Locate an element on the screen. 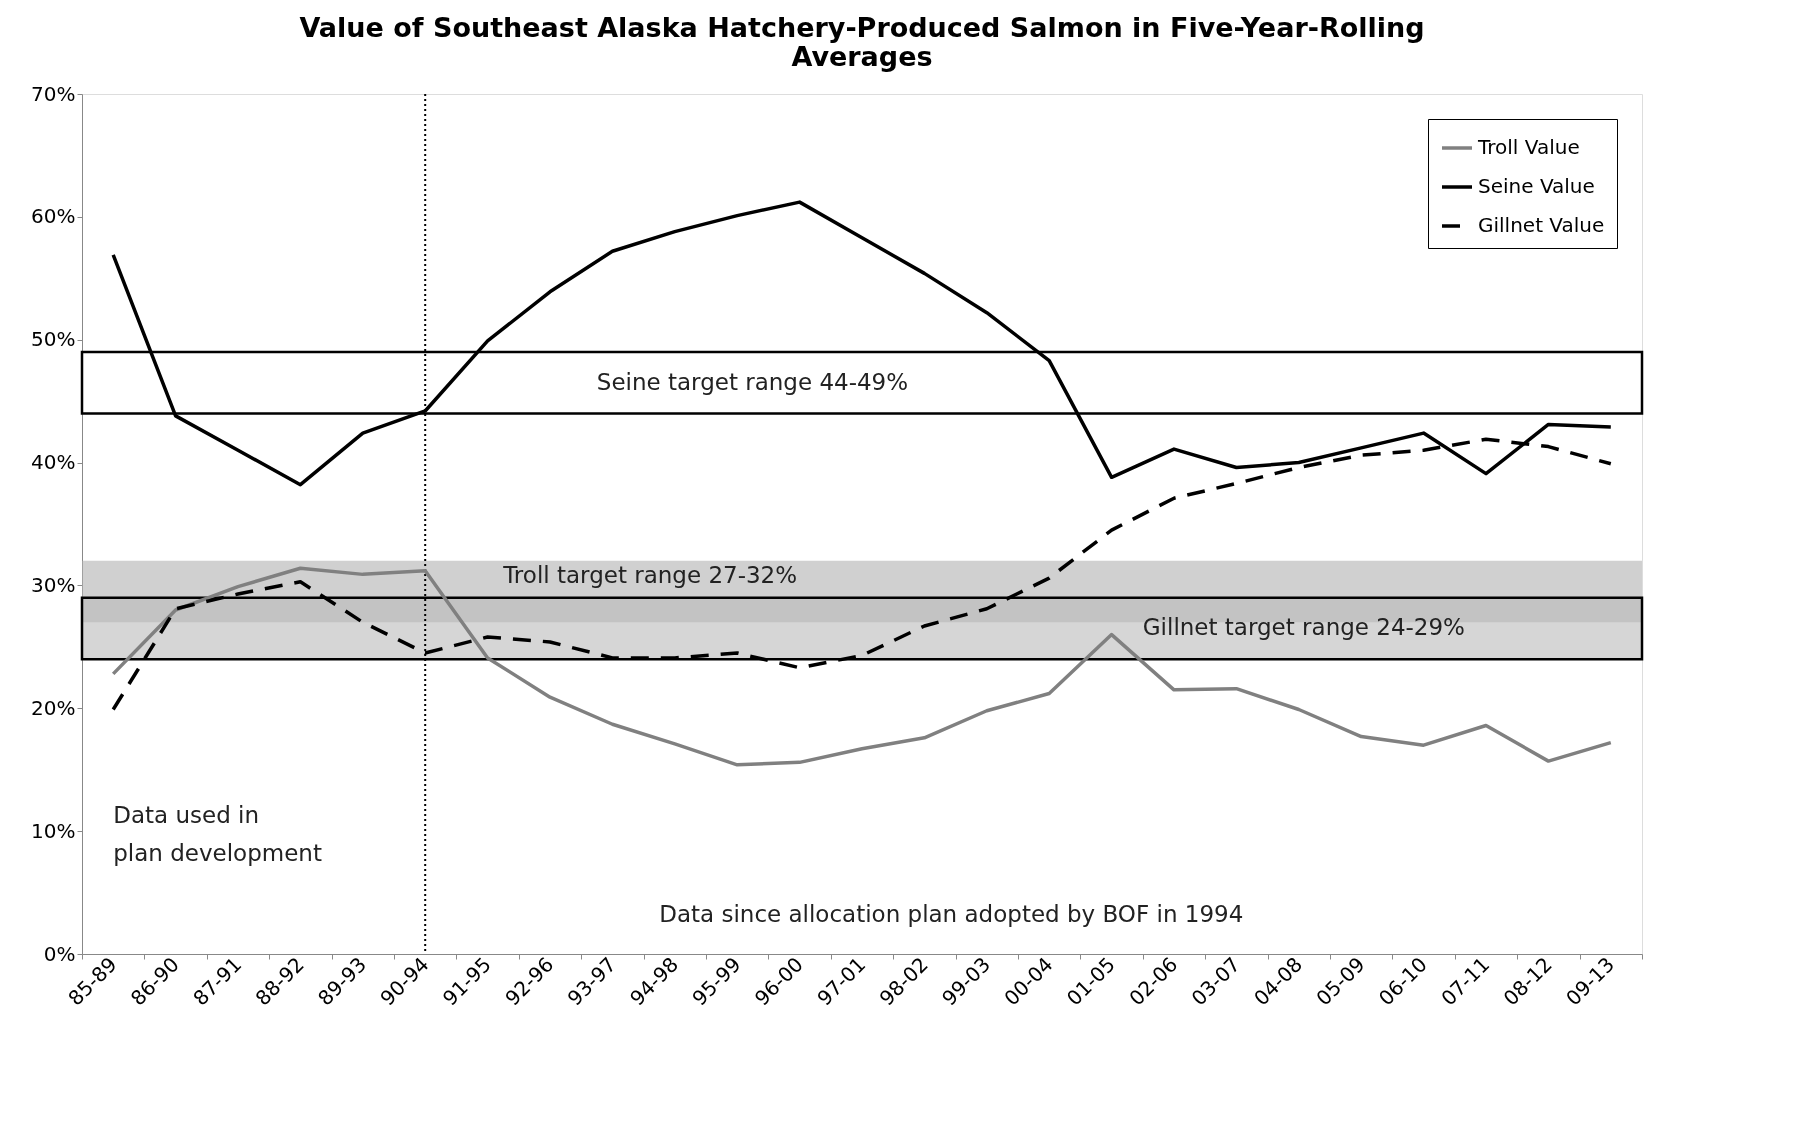  y-tick-label: 30% is located at coordinates (53, 584).